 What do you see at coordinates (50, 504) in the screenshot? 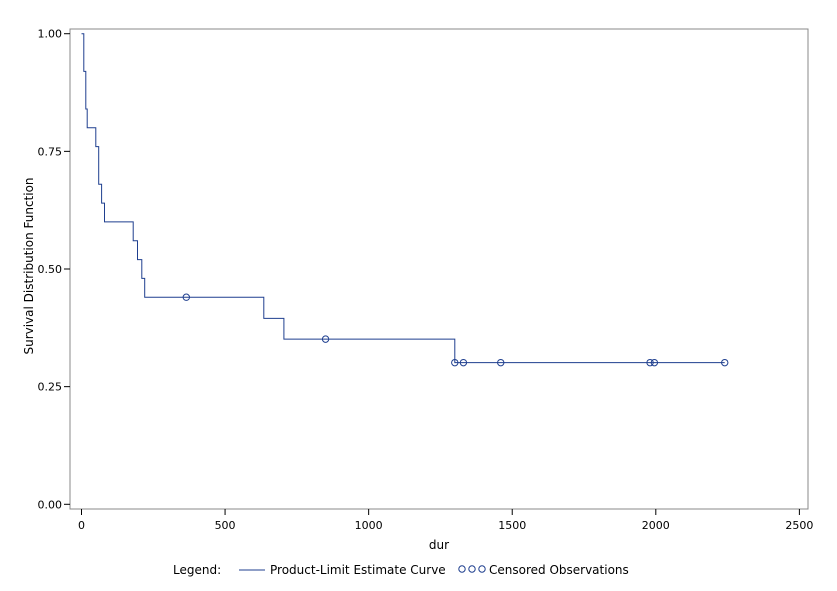
I see `y-tick-label: 0.00` at bounding box center [50, 504].